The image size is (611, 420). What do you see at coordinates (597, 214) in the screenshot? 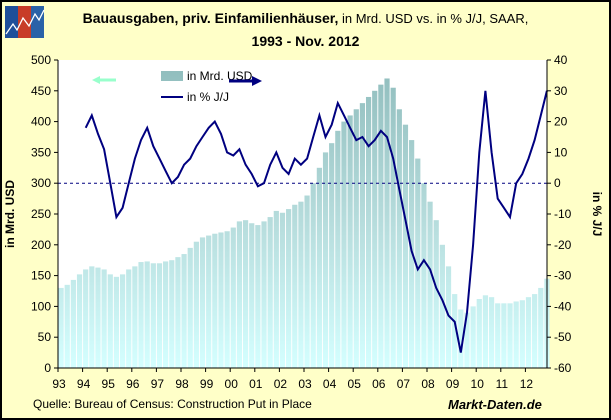
I see `y2-axis-label: in % J/J` at bounding box center [597, 214].